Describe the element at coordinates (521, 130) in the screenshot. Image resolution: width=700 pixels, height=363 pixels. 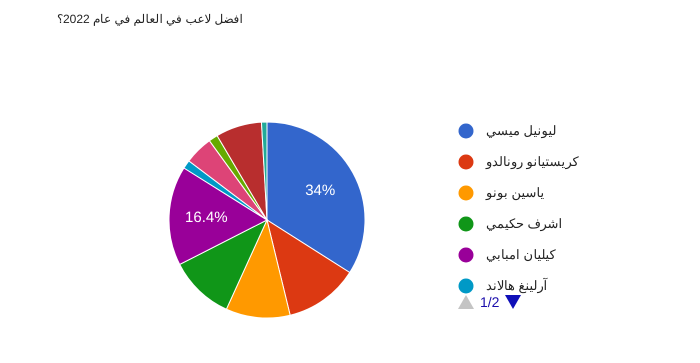
I see `legend-label: ليونيل ميسي` at that location.